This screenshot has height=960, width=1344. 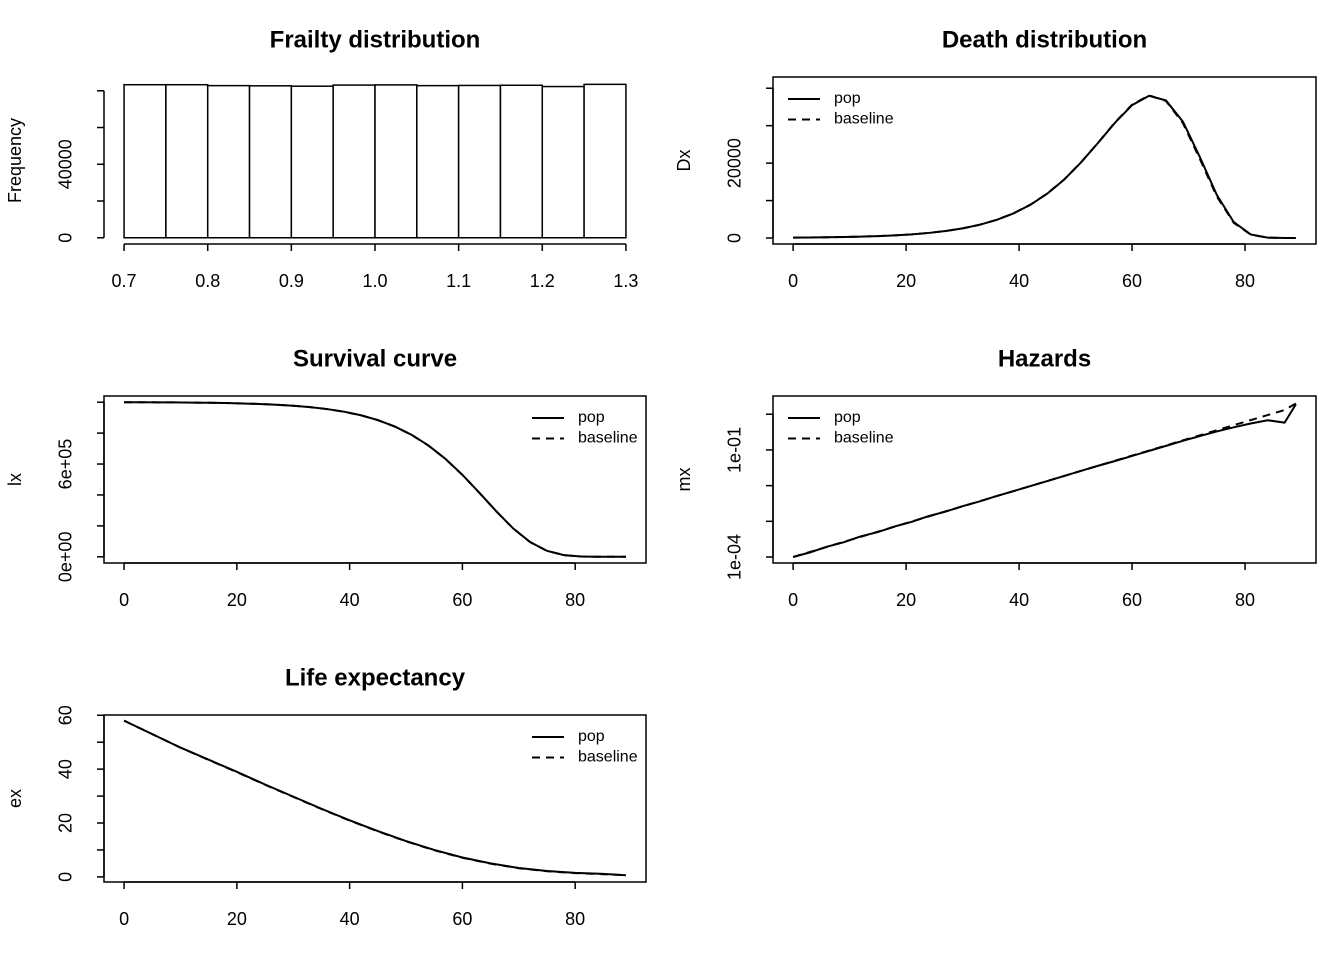 I want to click on y-tick-label: 0e+00, so click(x=66, y=557).